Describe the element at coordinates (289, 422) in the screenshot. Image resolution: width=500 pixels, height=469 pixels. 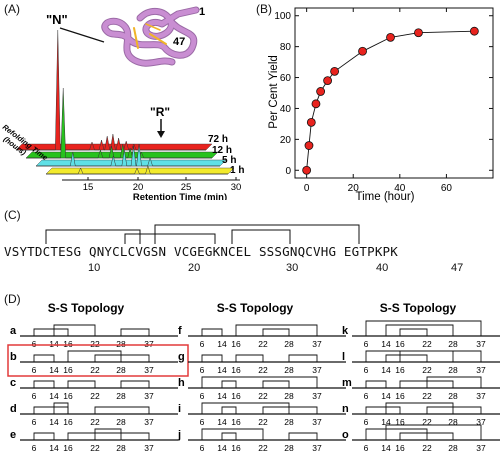
I see `topology-tick-i-28: 28` at that location.